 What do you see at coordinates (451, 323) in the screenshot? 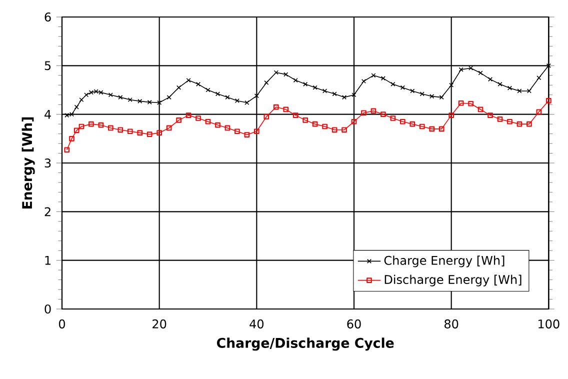
I see `x-tick-label: 80` at bounding box center [451, 323].